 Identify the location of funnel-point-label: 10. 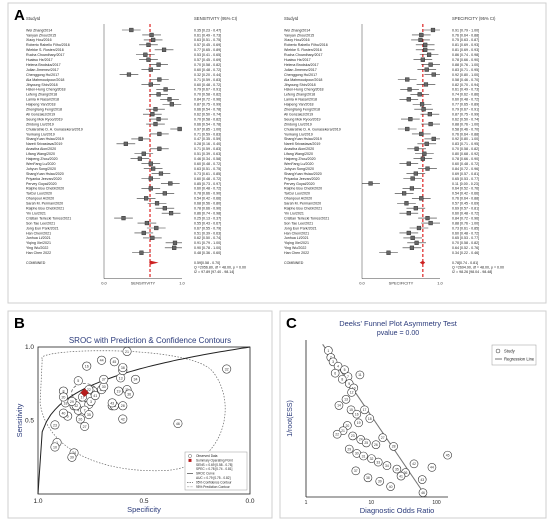
(354, 388).